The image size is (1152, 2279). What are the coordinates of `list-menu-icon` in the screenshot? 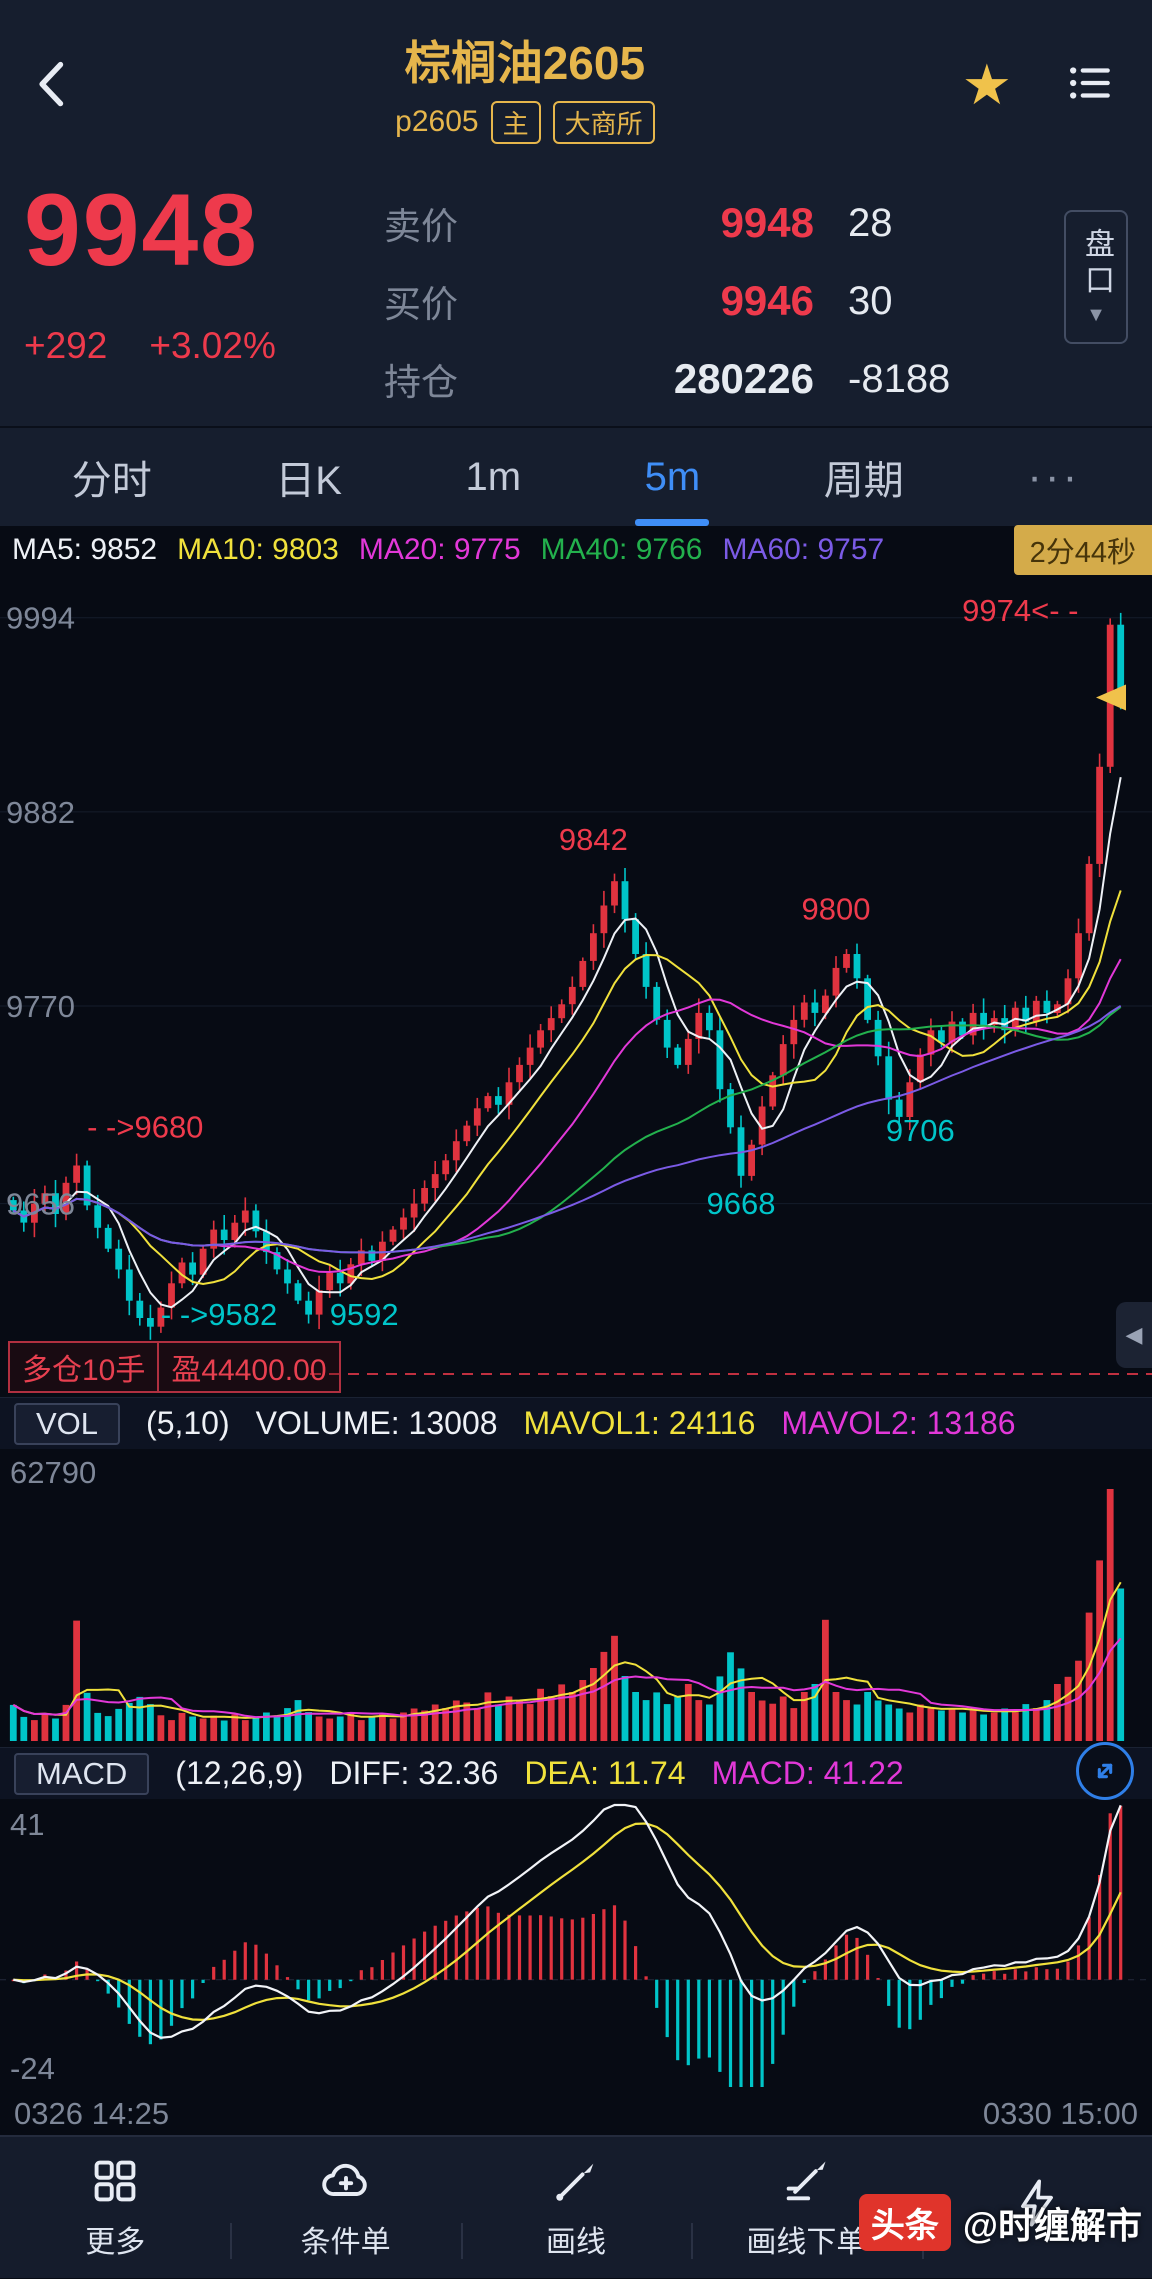 It's located at (1089, 85).